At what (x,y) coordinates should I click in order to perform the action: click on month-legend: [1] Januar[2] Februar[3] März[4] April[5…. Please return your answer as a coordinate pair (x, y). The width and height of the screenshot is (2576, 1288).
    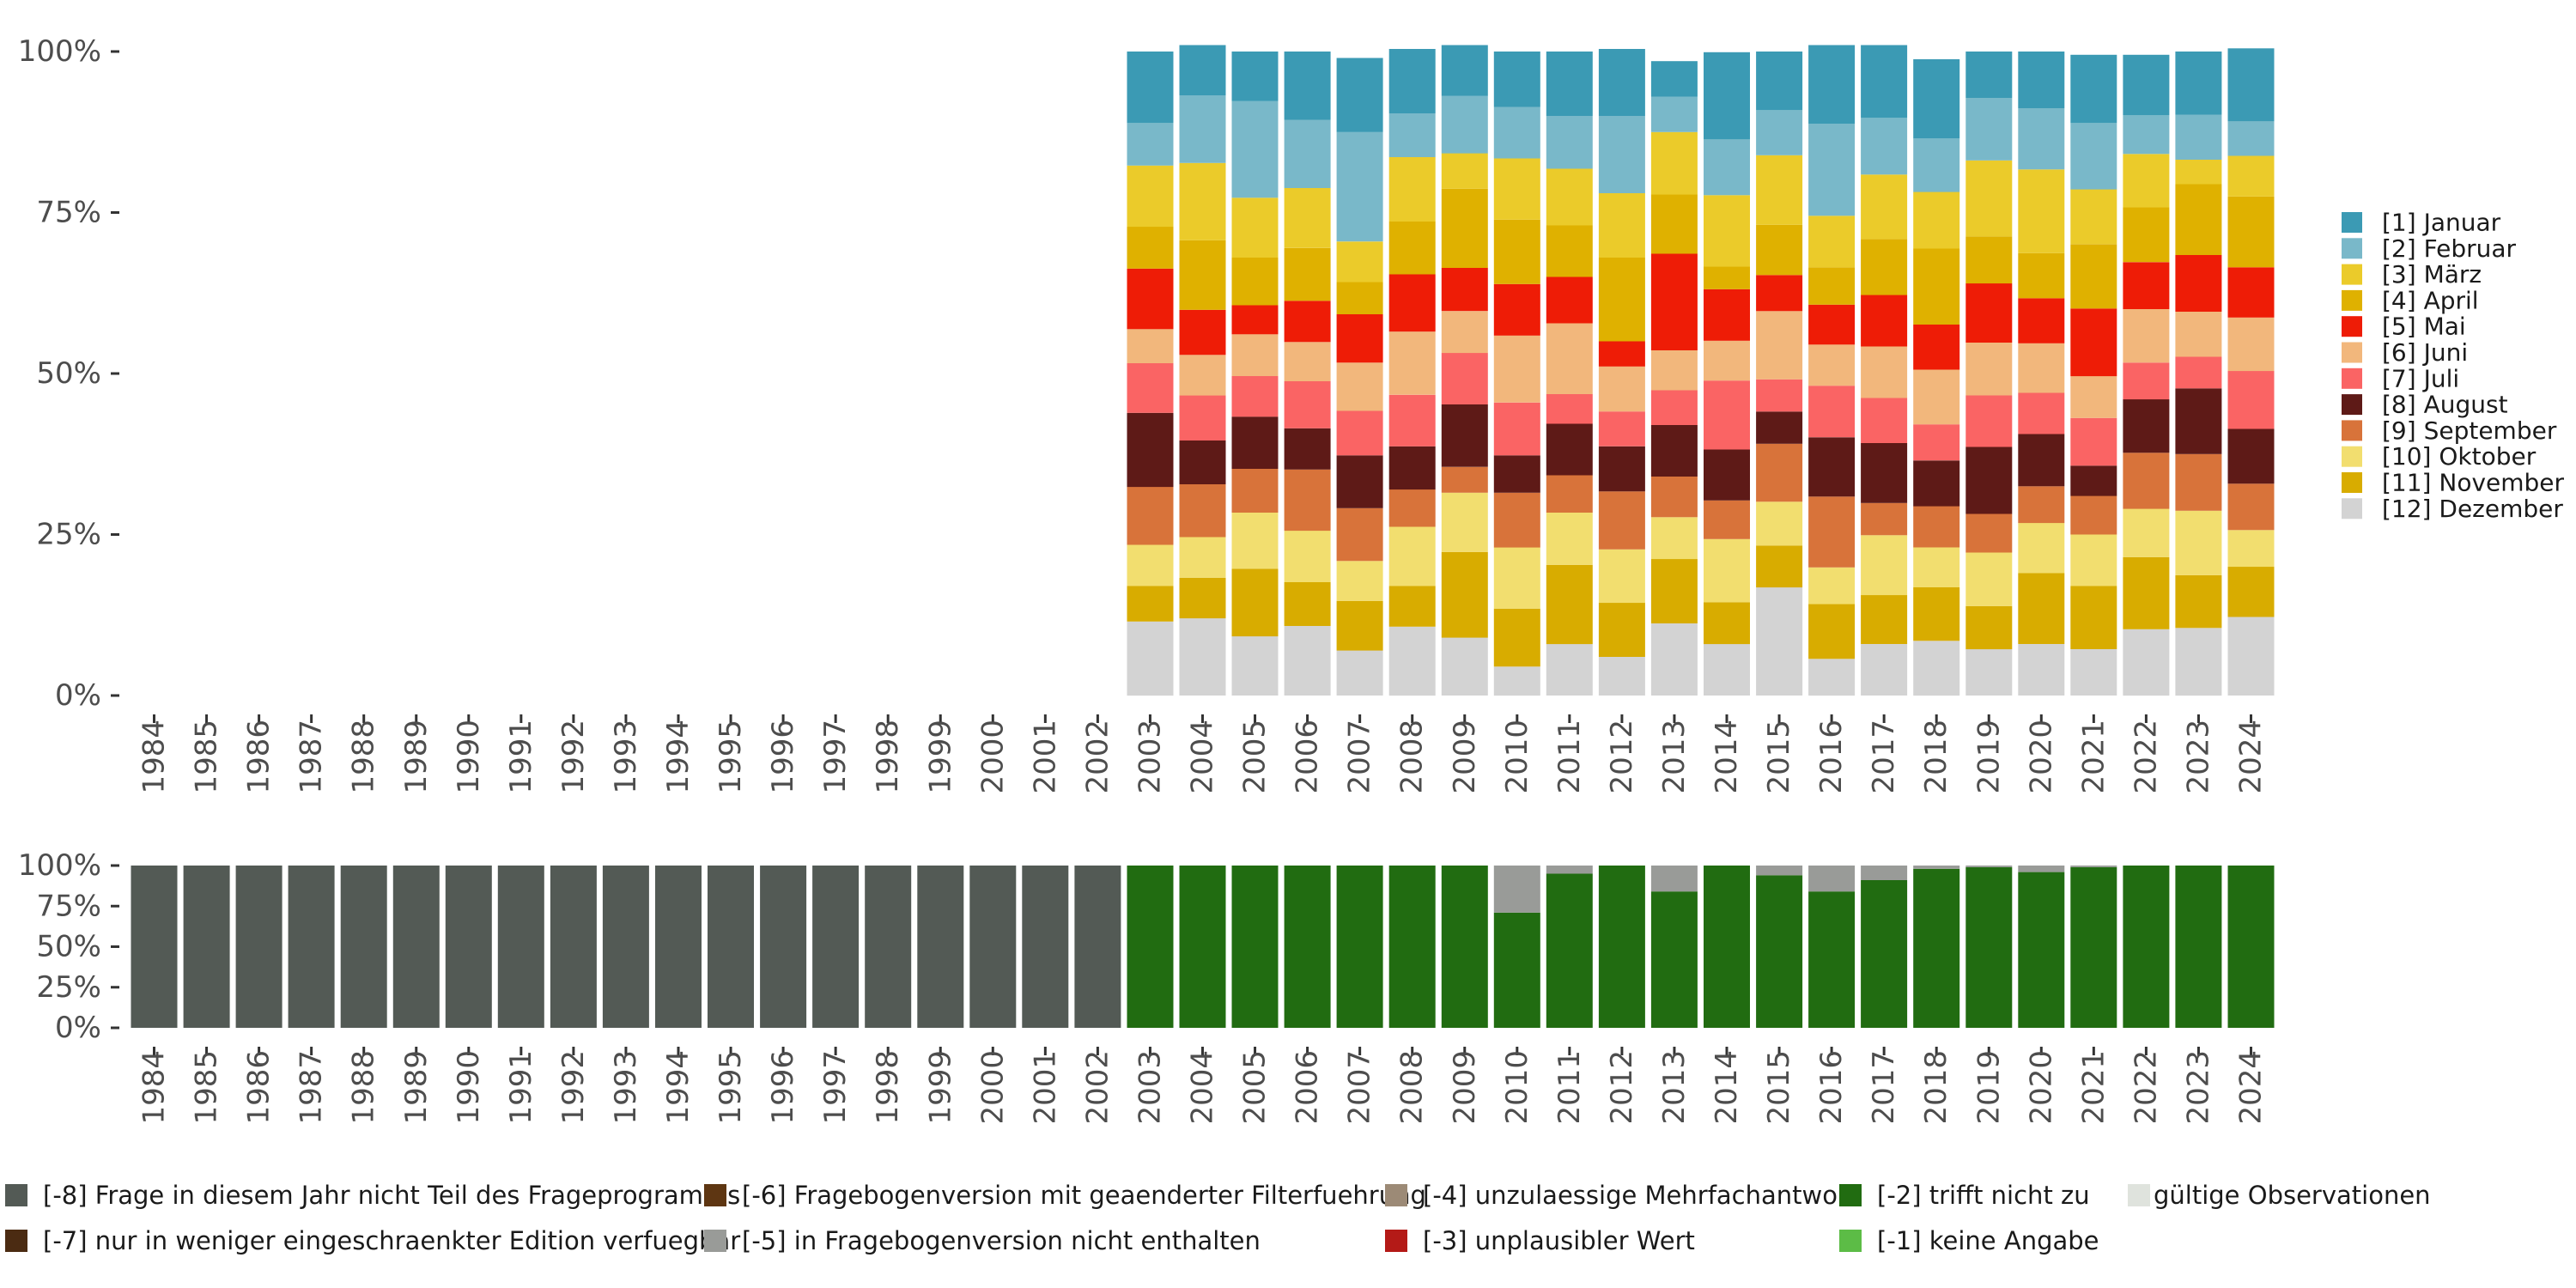
    Looking at the image, I should click on (2453, 366).